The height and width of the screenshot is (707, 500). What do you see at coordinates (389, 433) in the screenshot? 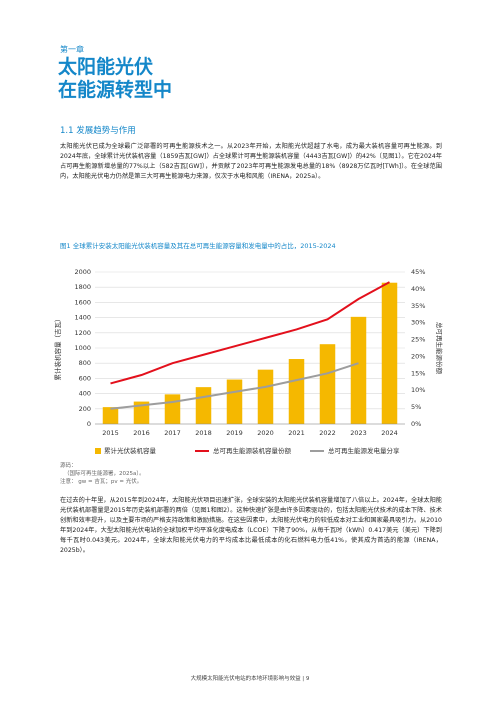
I see `x-tick-label: 2024` at bounding box center [389, 433].